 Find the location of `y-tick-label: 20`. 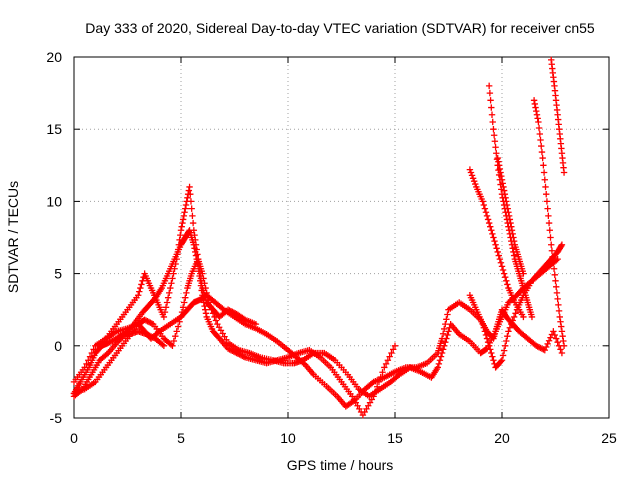

y-tick-label: 20 is located at coordinates (54, 57).